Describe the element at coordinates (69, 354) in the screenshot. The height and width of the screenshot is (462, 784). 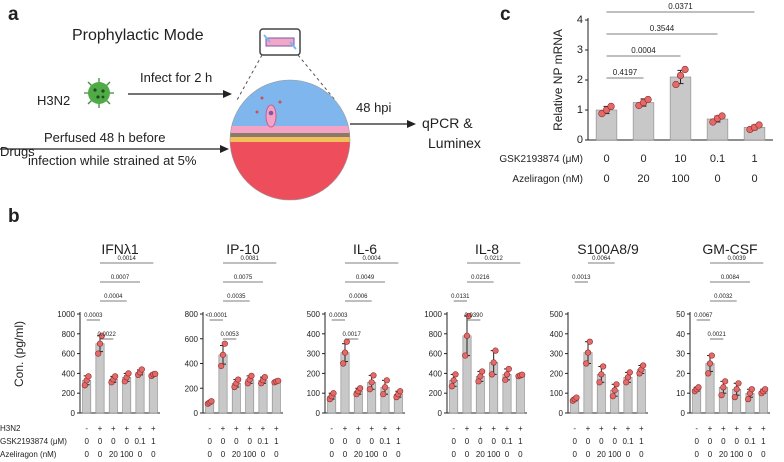
I see `y-tick-label: 600` at that location.